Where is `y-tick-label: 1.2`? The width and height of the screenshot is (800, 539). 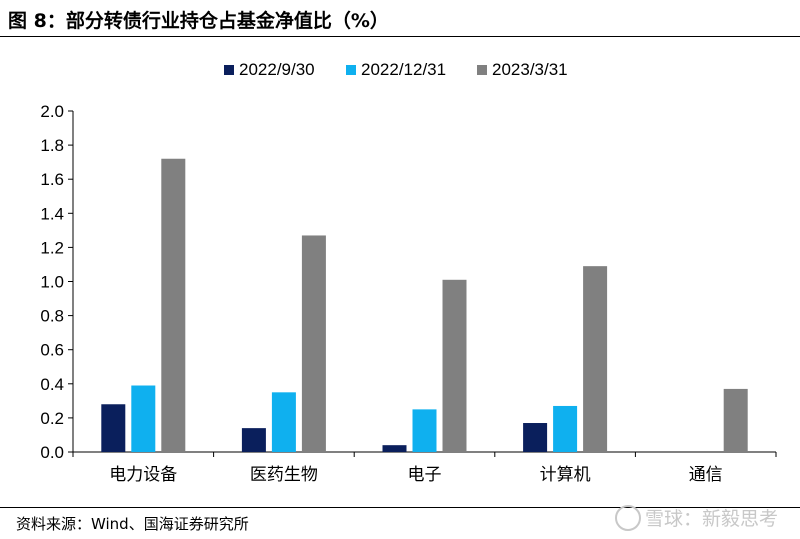
y-tick-label: 1.2 is located at coordinates (52, 247).